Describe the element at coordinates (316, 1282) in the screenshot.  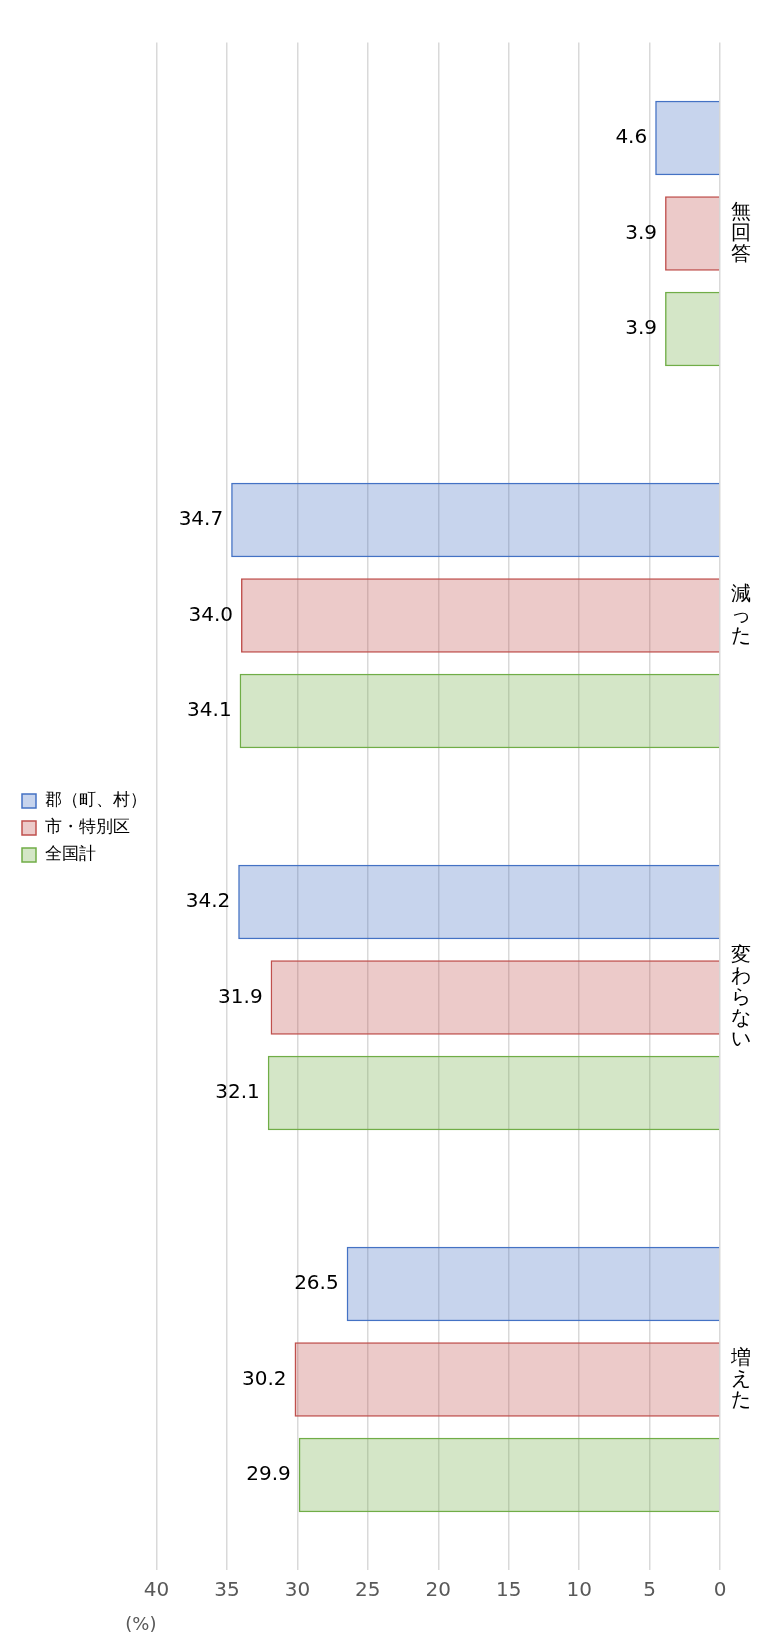
I see `data-label: 26.5` at that location.